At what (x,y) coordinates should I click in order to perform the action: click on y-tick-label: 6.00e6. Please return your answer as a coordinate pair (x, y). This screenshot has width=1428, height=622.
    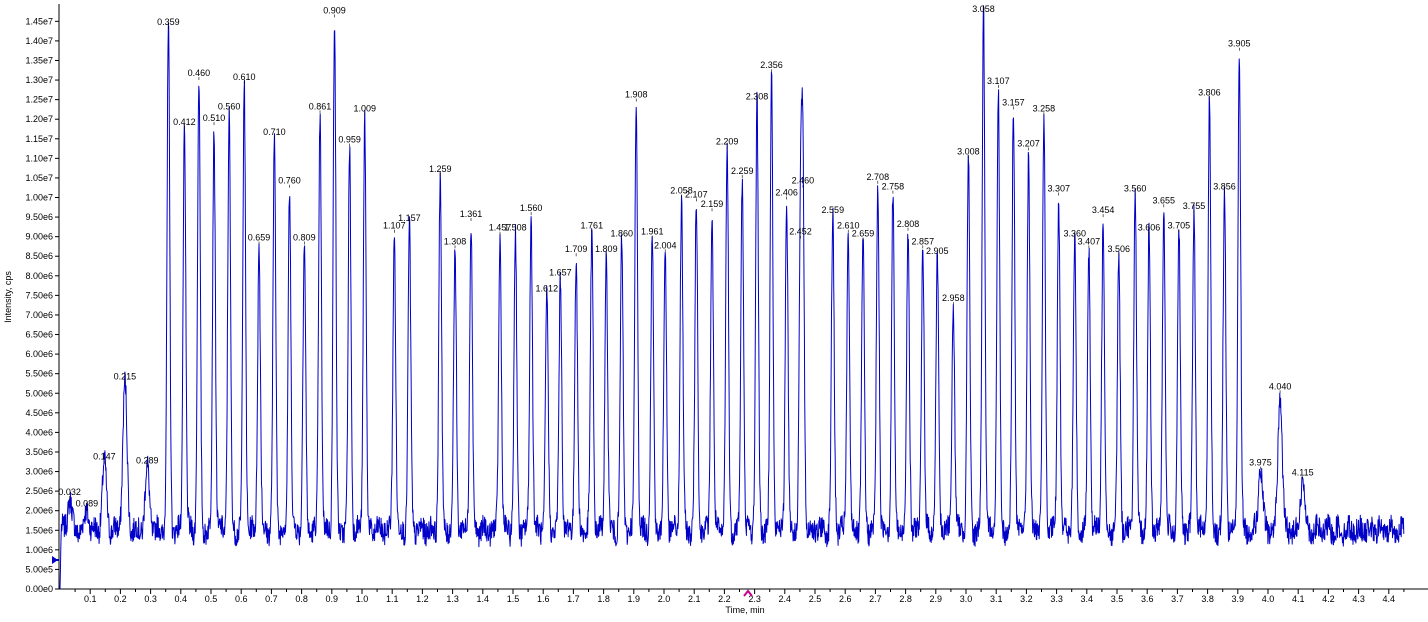
    Looking at the image, I should click on (39, 354).